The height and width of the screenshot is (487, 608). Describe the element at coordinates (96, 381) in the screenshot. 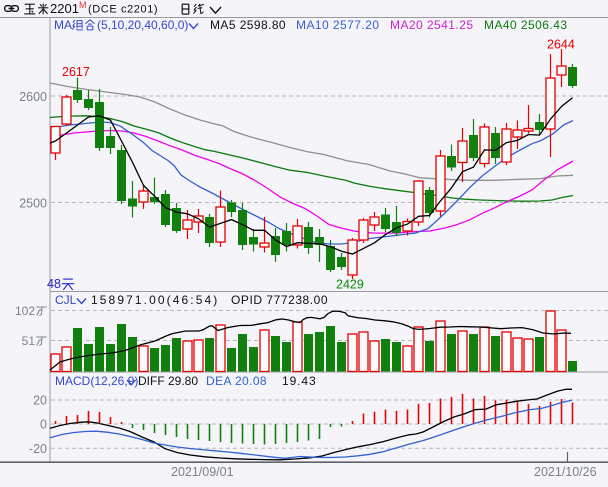

I see `svg-text: MACD(12,26,9)` at that location.